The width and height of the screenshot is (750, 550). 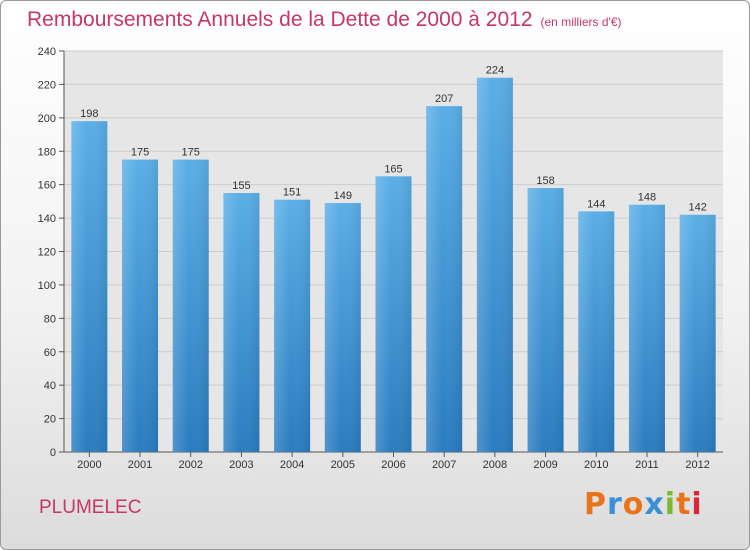 What do you see at coordinates (140, 465) in the screenshot?
I see `x-tick-label: 2001` at bounding box center [140, 465].